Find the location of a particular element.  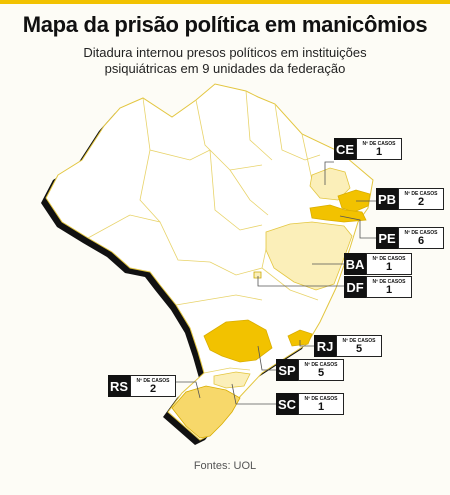

callout-sp: SP Nº DE CASOS 5 is located at coordinates (310, 370).